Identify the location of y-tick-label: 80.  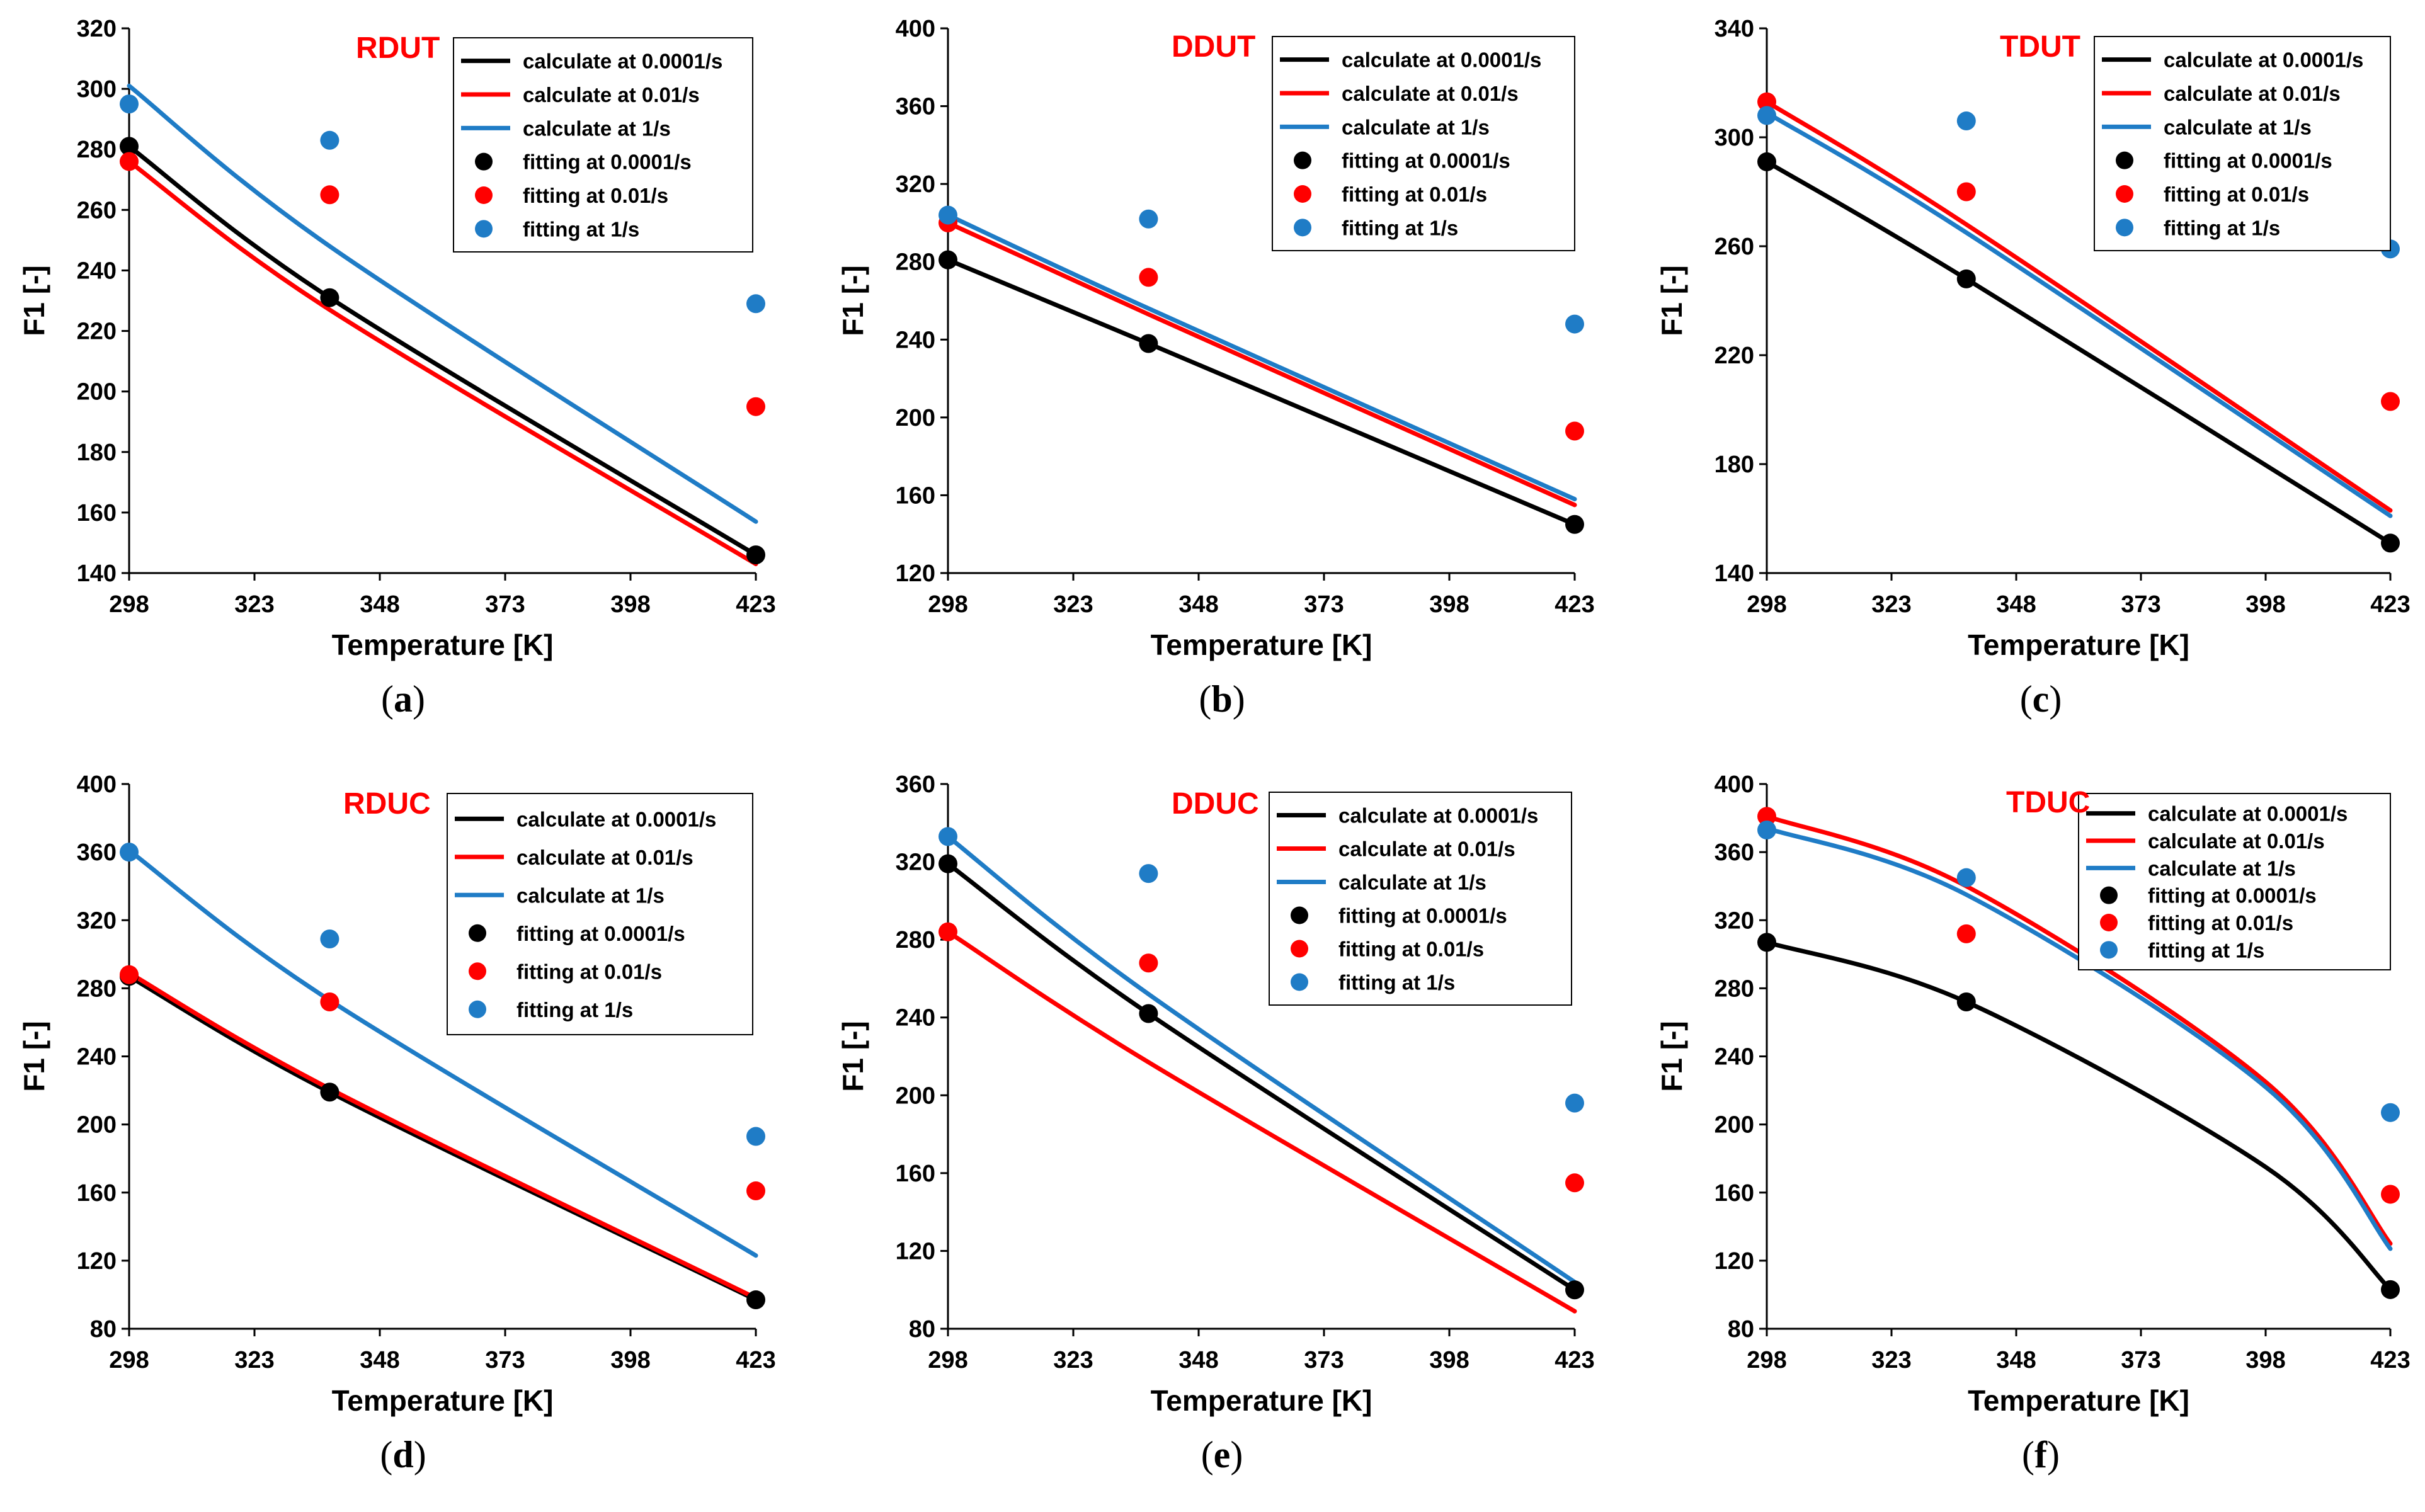
(922, 1329).